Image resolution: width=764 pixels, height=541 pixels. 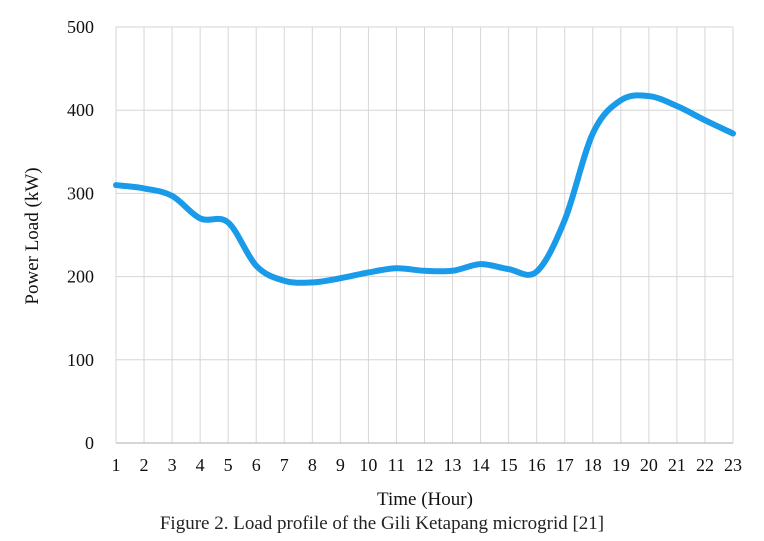 What do you see at coordinates (368, 465) in the screenshot?
I see `x-tick-label: 10` at bounding box center [368, 465].